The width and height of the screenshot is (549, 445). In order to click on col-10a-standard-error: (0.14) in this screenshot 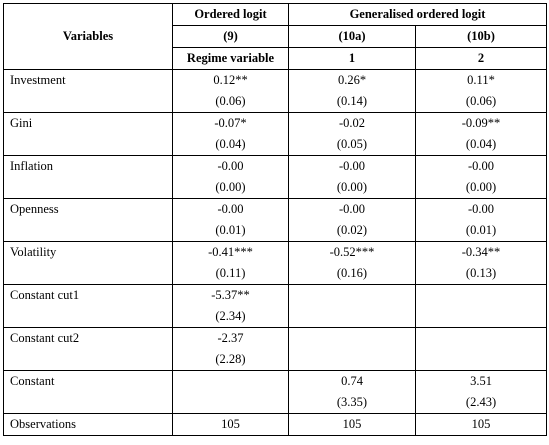, I will do `click(352, 101)`.